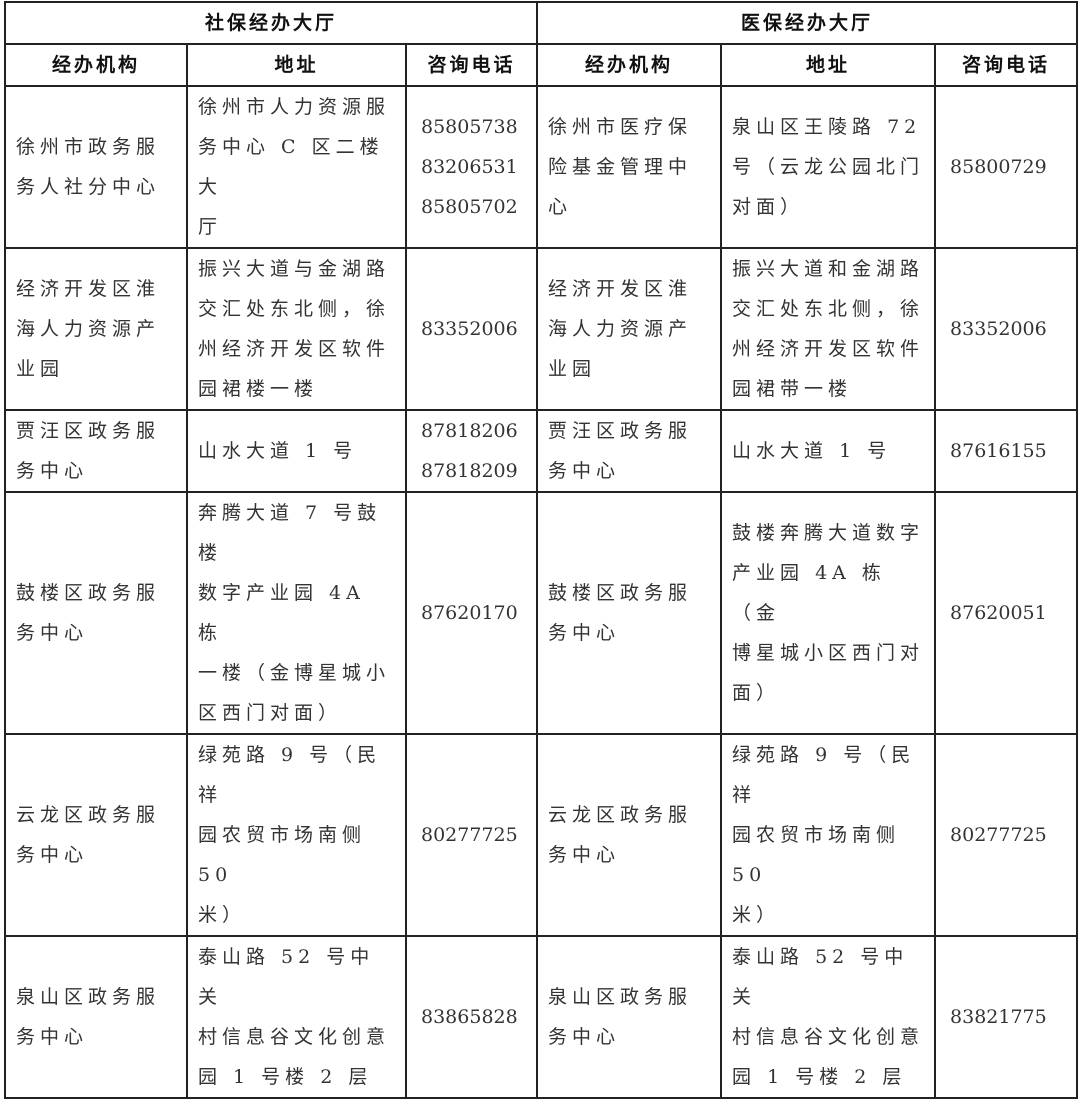 The height and width of the screenshot is (1099, 1080). Describe the element at coordinates (296, 329) in the screenshot. I see `address-cell: 振兴大道与金湖路 交汇处东北侧，徐 州经济开发区软件 园裙楼一楼` at that location.